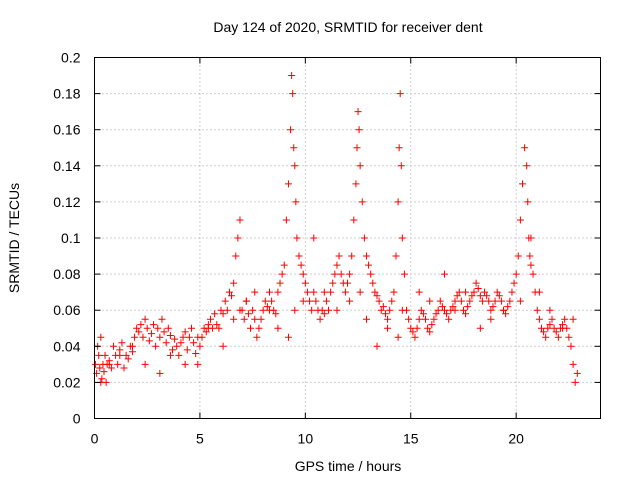 Image resolution: width=640 pixels, height=480 pixels. What do you see at coordinates (66, 274) in the screenshot?
I see `y-tick-label: 0.08` at bounding box center [66, 274].